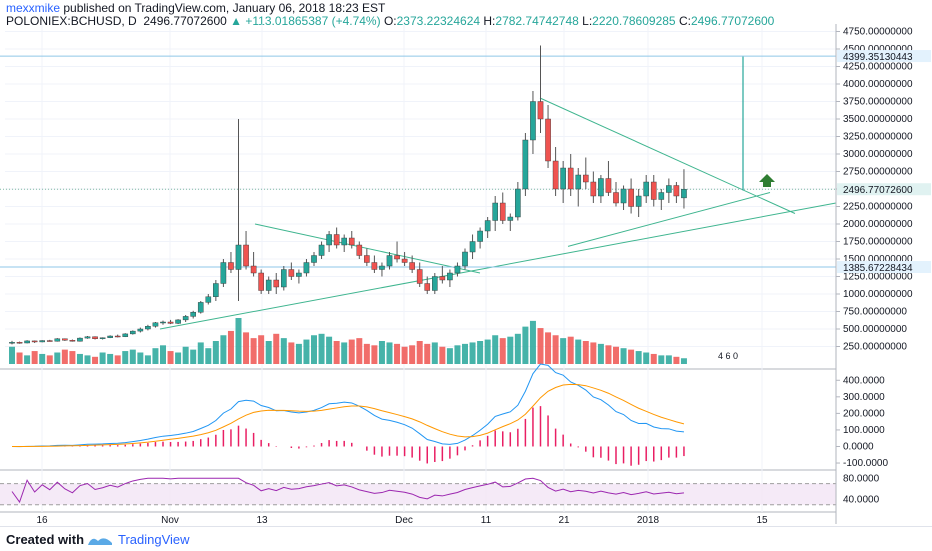 The width and height of the screenshot is (932, 551). I want to click on y-tick-label: 3750.00000000, so click(878, 102).